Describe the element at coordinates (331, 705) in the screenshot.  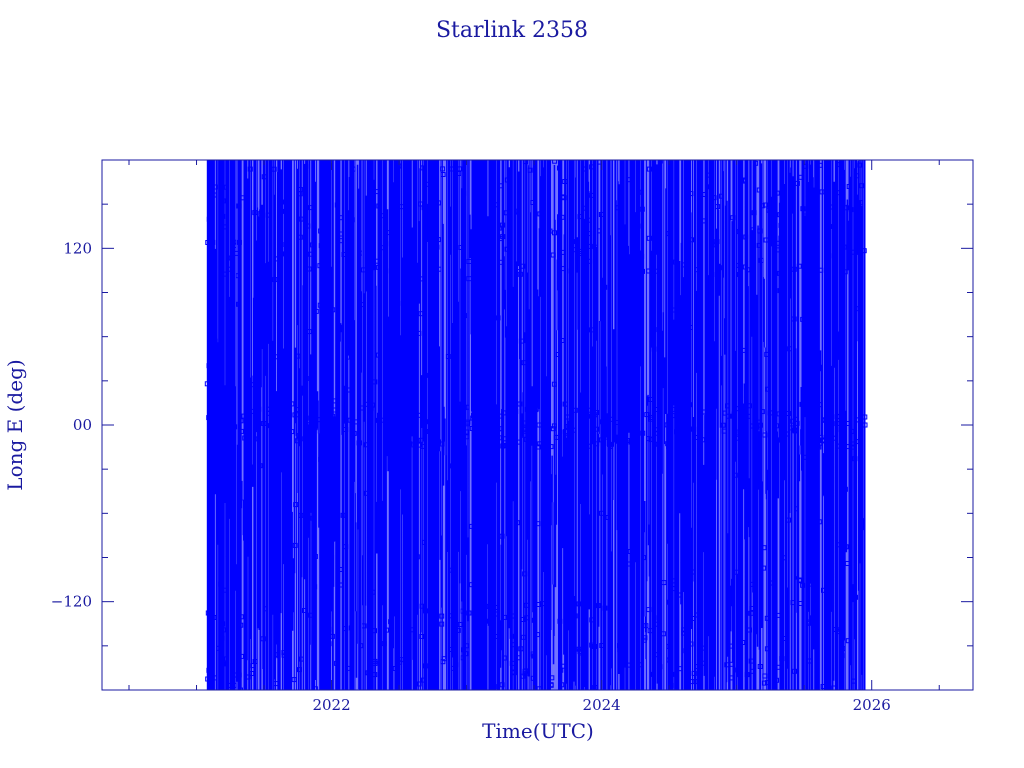
I see `x-tick-label: 2022` at that location.